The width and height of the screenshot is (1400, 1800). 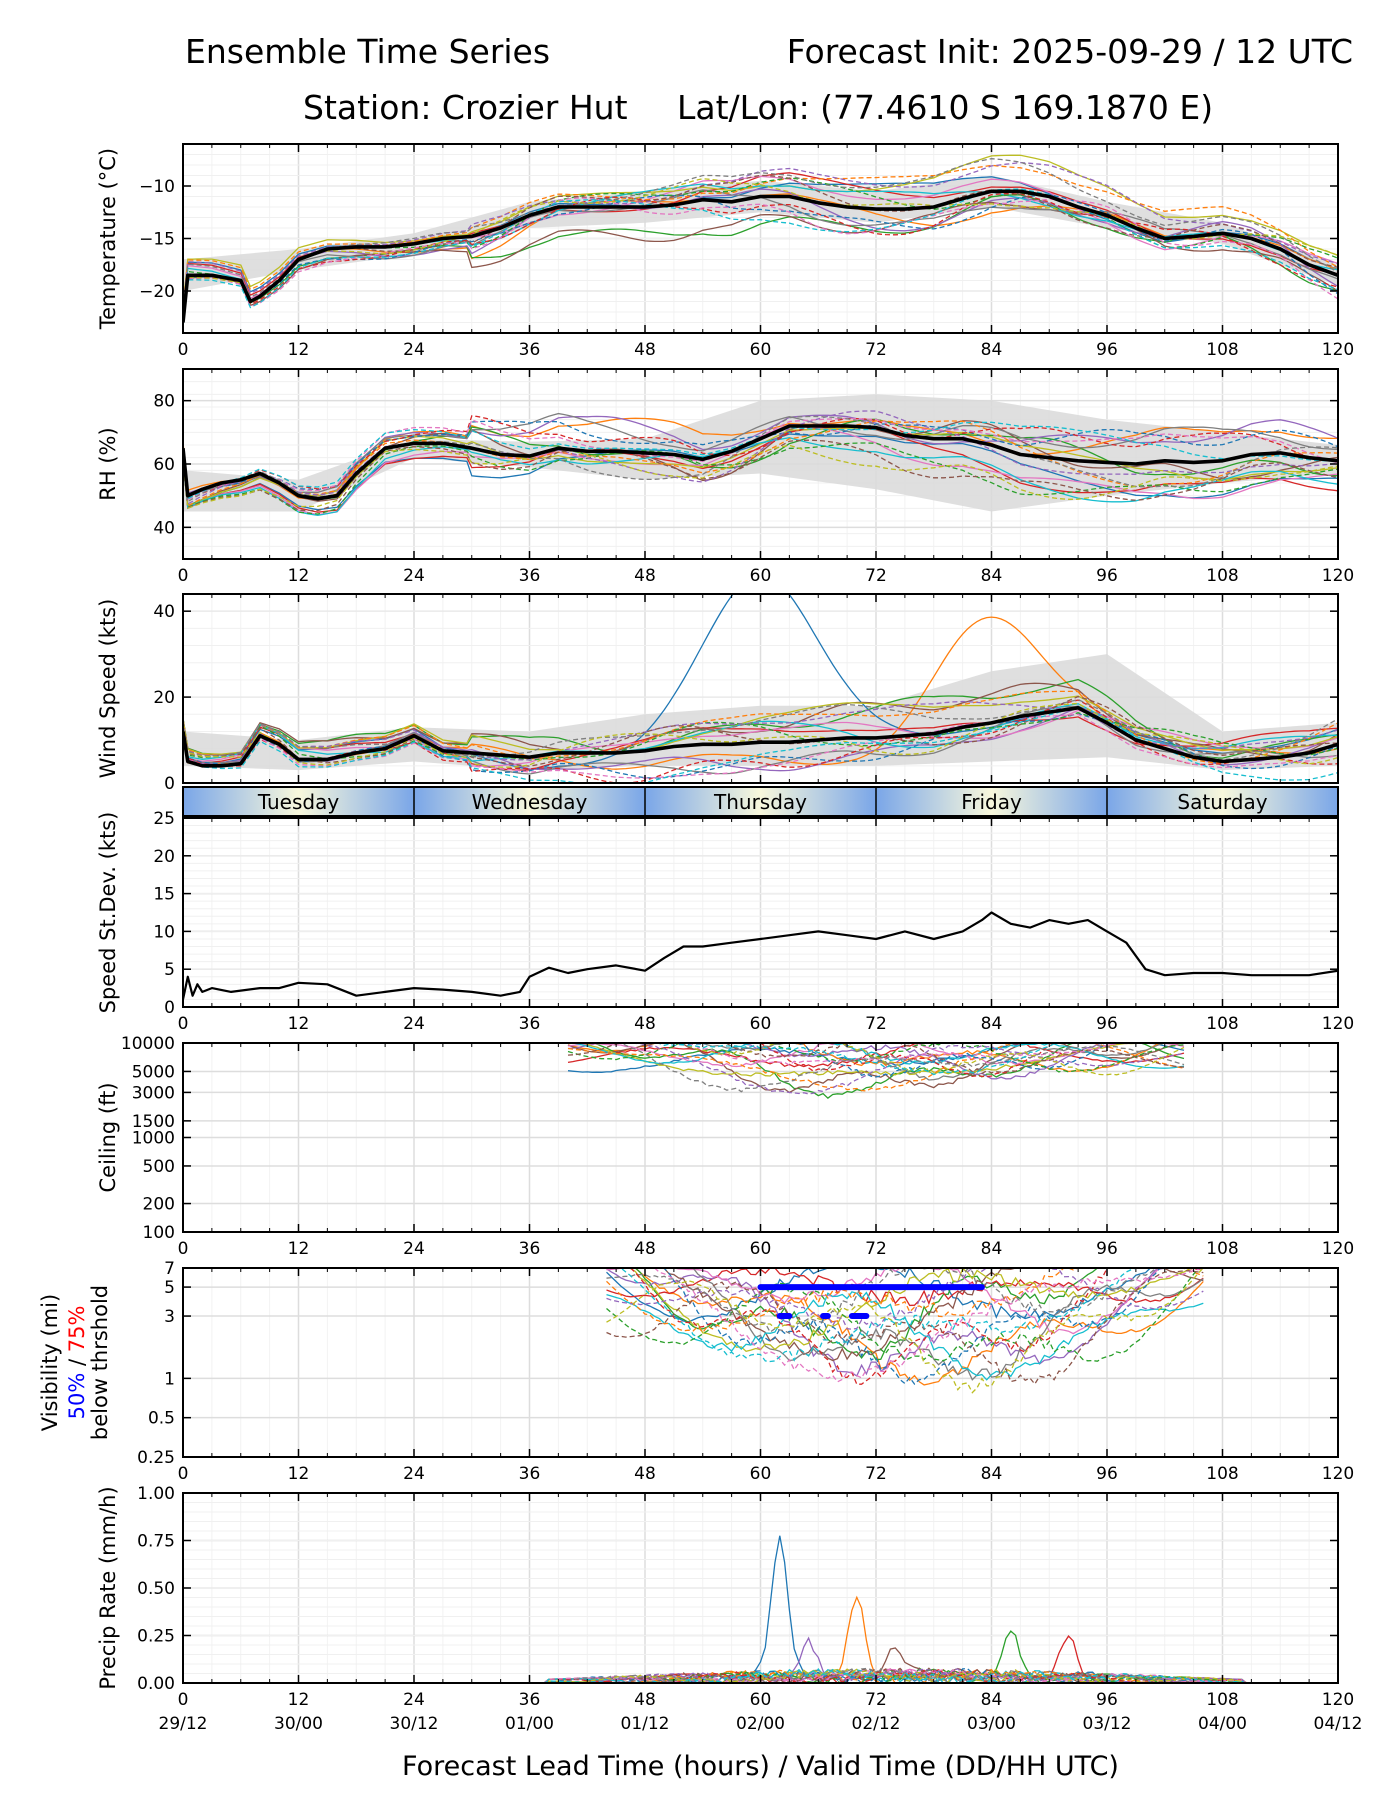 What do you see at coordinates (169, 1008) in the screenshot?
I see `y-tick-label: 0` at bounding box center [169, 1008].